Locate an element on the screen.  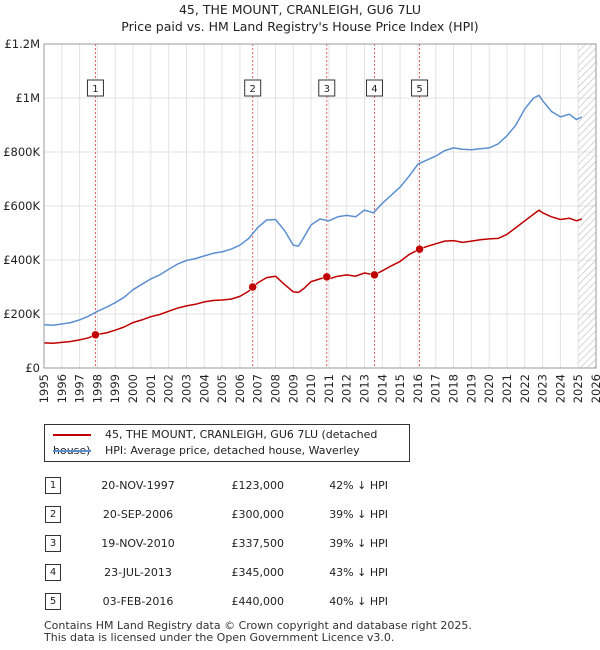
sale-marker-label: 5 is located at coordinates (419, 89).